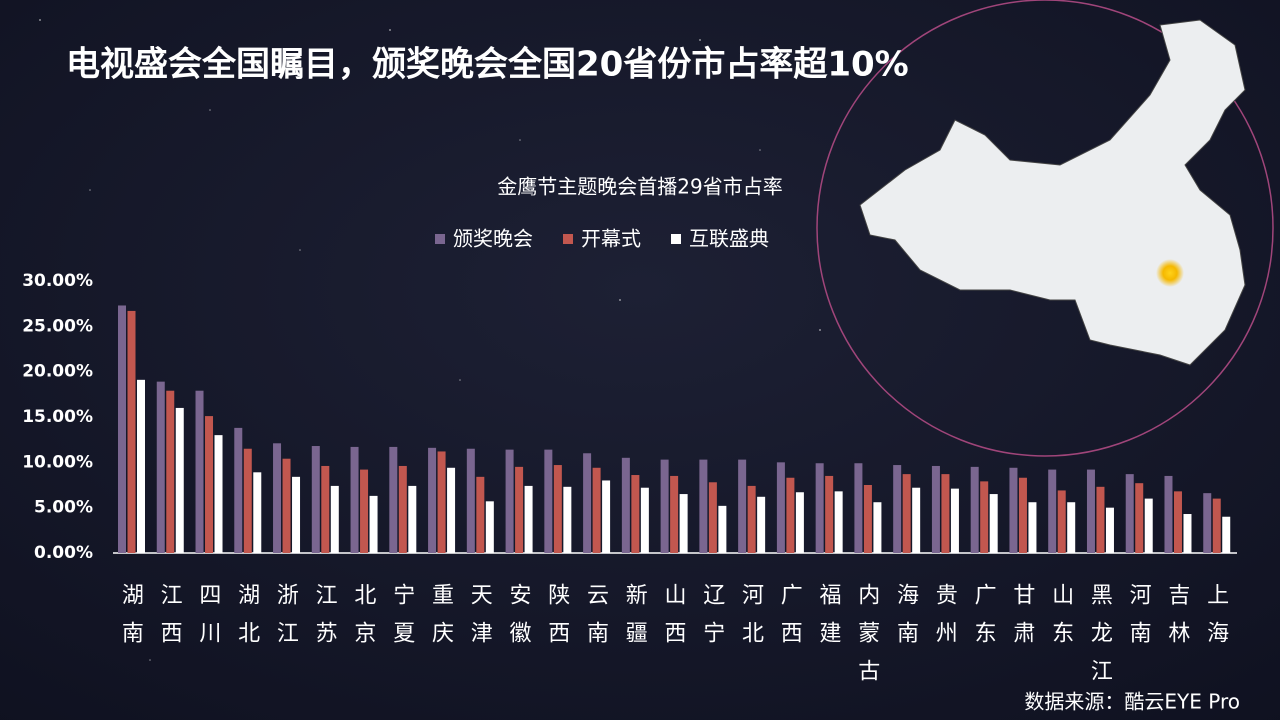 The width and height of the screenshot is (1280, 720). I want to click on legend-label: 颁奖晚会, so click(493, 239).